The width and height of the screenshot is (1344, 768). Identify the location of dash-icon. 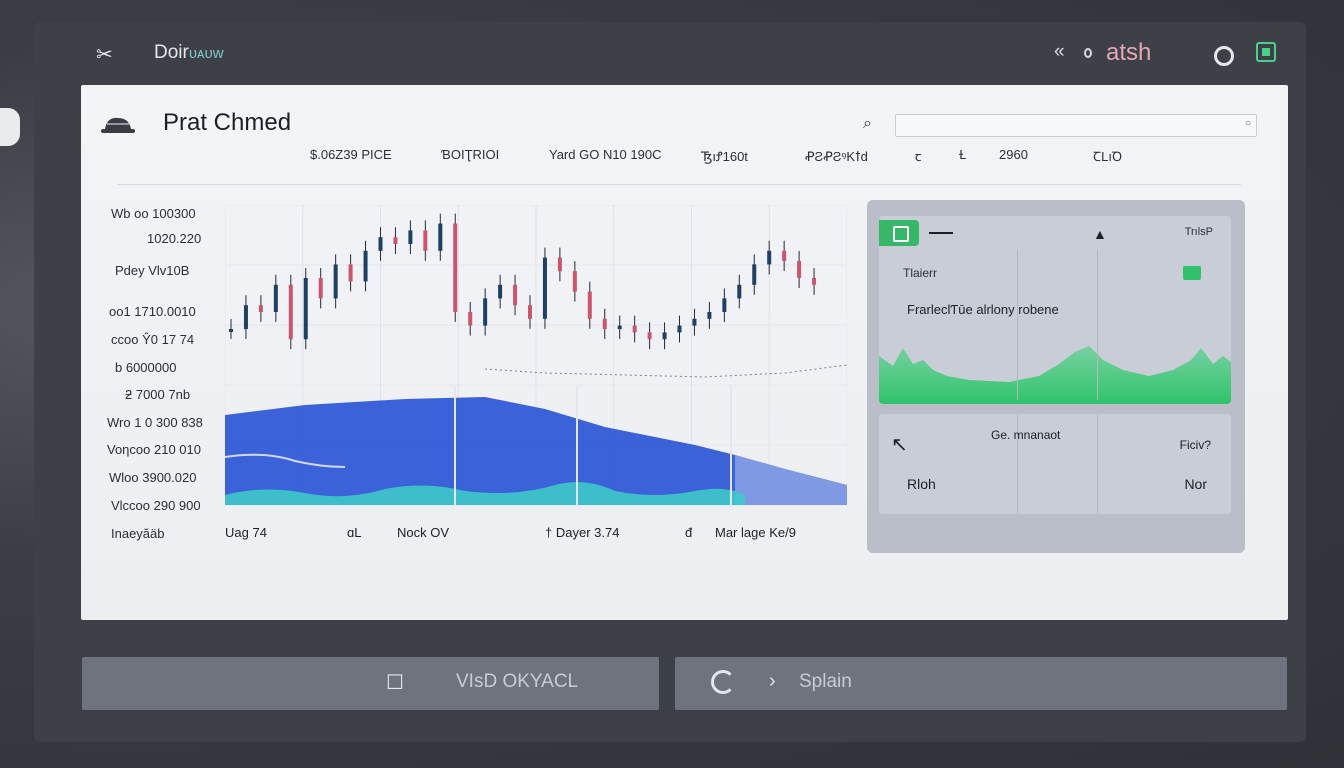
(941, 233).